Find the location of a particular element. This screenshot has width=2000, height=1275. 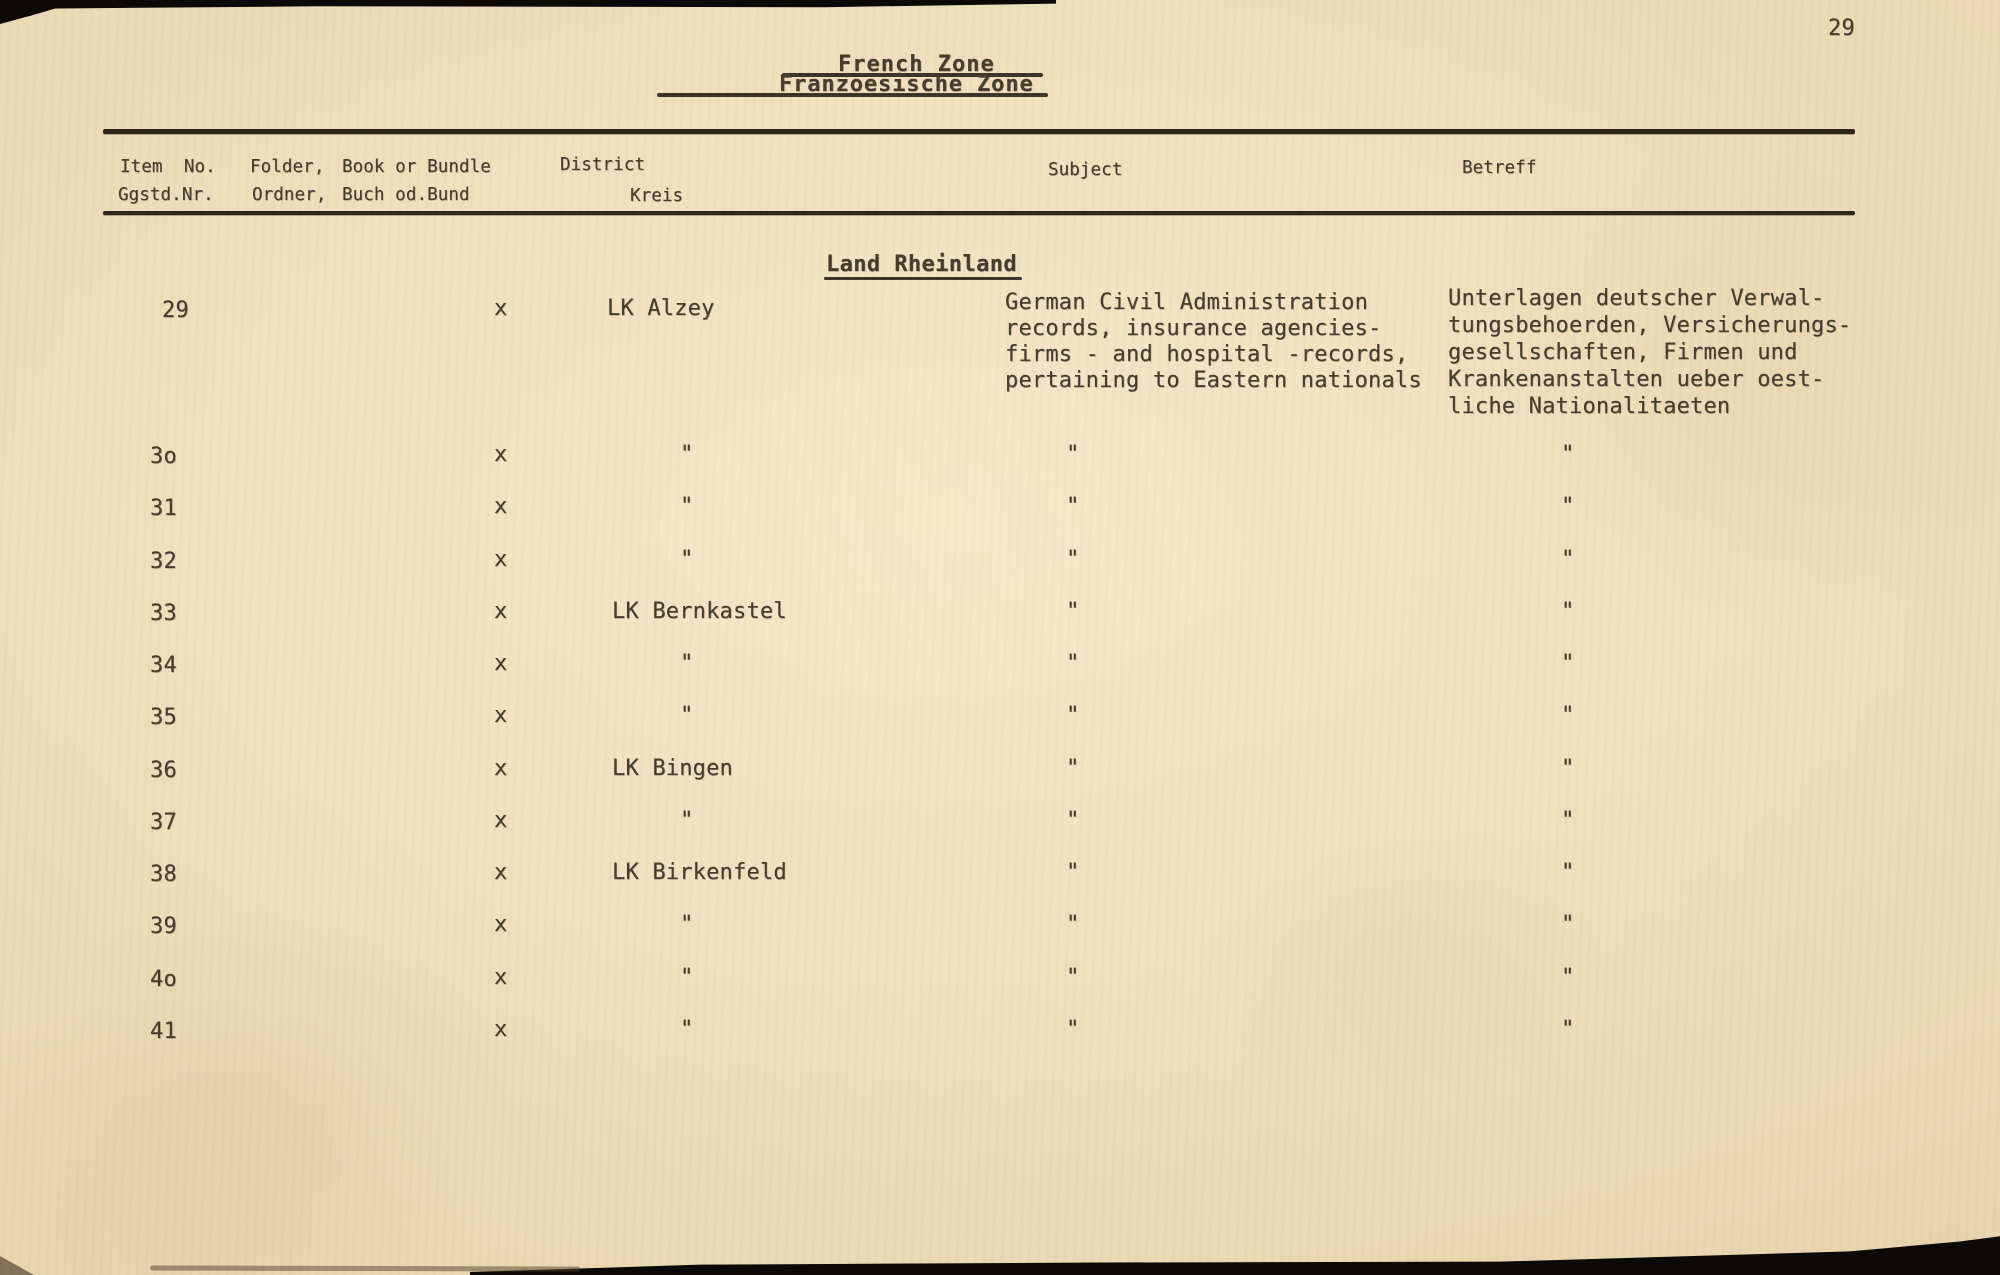

row-item-number: 33 is located at coordinates (163, 613).